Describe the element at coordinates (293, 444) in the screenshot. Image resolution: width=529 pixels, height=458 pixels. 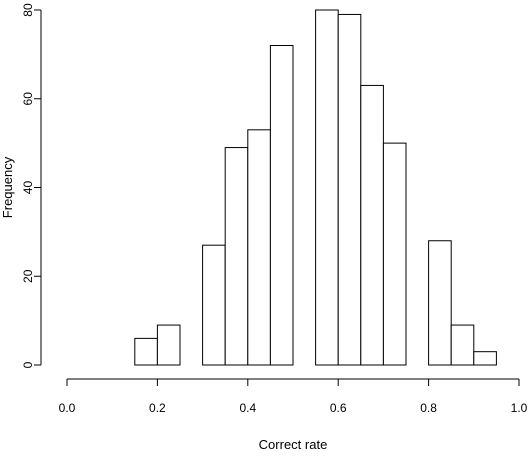
I see `x-axis-title: Correct rate` at that location.